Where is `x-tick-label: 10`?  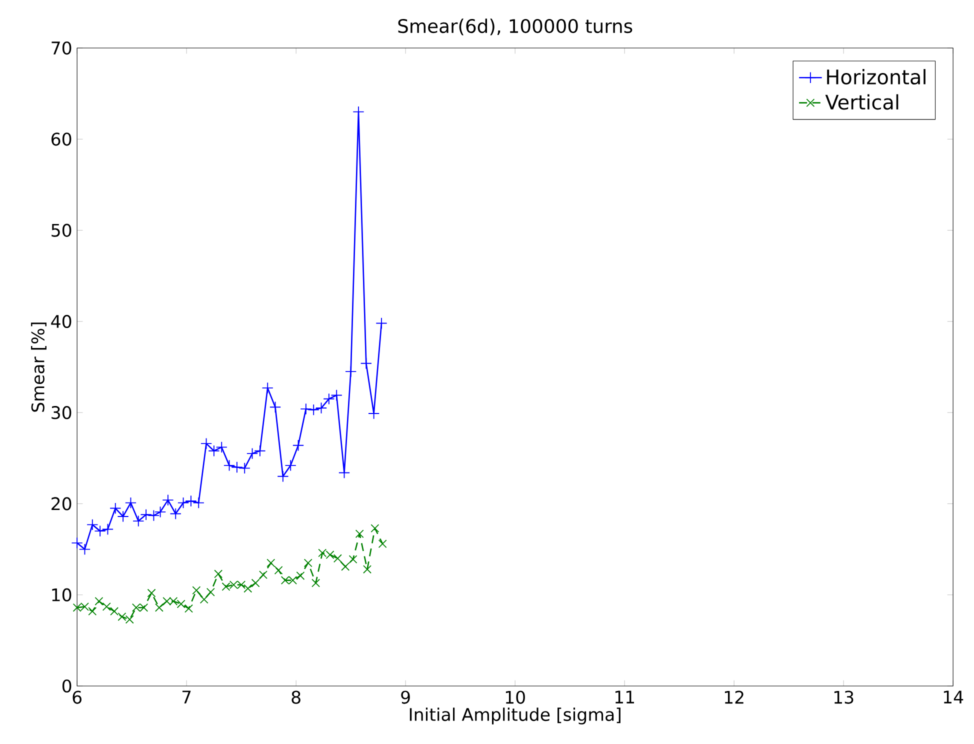
x-tick-label: 10 is located at coordinates (515, 697).